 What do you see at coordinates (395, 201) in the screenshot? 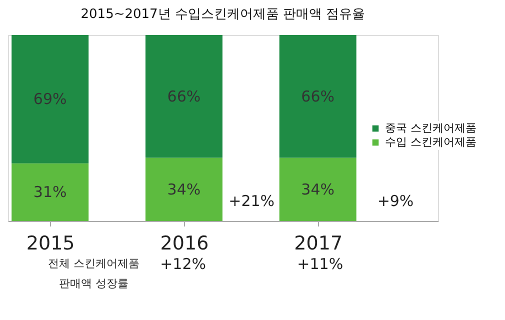
I see `annotation: +9%` at bounding box center [395, 201].